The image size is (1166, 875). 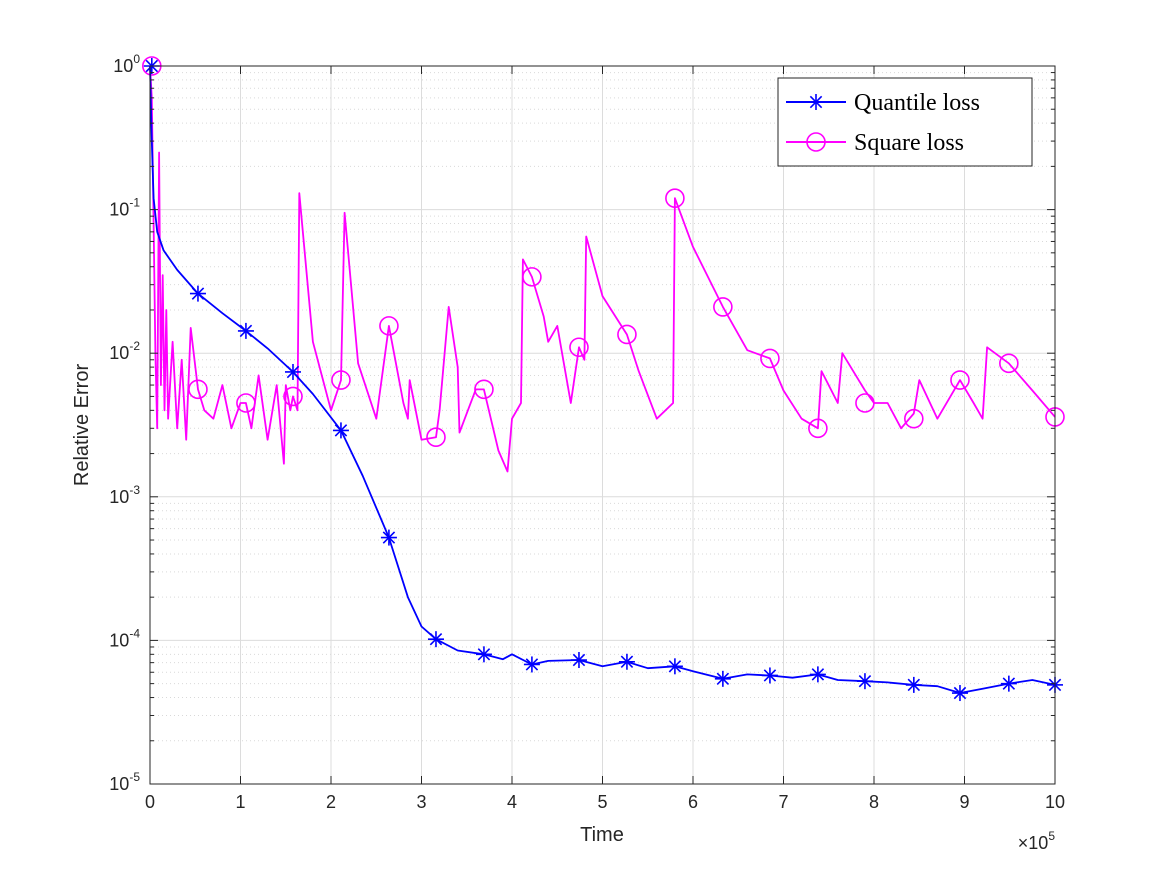 I want to click on x-tick-label: 10, so click(x=1055, y=802).